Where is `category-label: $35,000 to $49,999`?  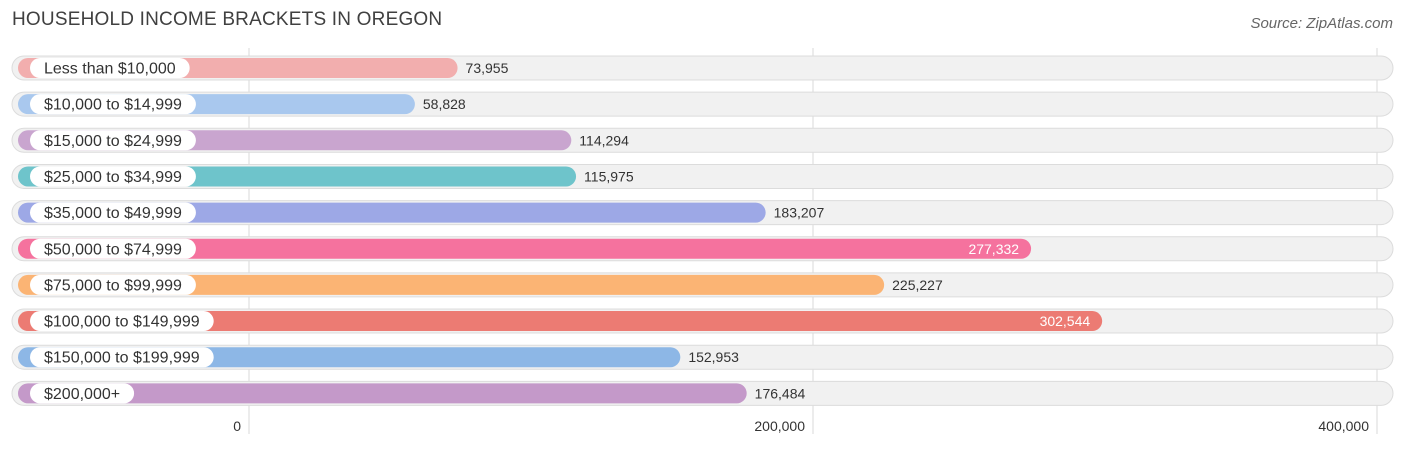
category-label: $35,000 to $49,999 is located at coordinates (113, 213).